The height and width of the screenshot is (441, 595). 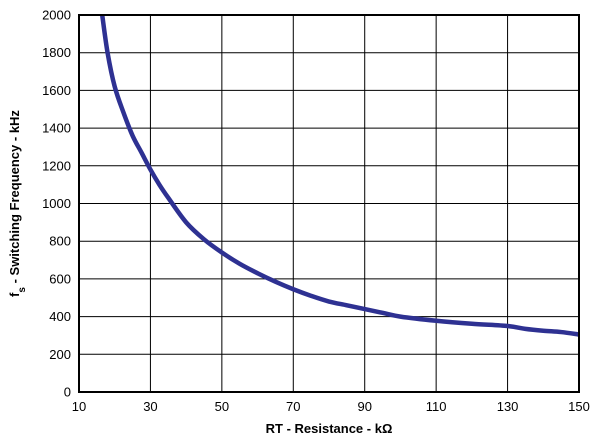 What do you see at coordinates (436, 406) in the screenshot?
I see `x-tick-label: 110` at bounding box center [436, 406].